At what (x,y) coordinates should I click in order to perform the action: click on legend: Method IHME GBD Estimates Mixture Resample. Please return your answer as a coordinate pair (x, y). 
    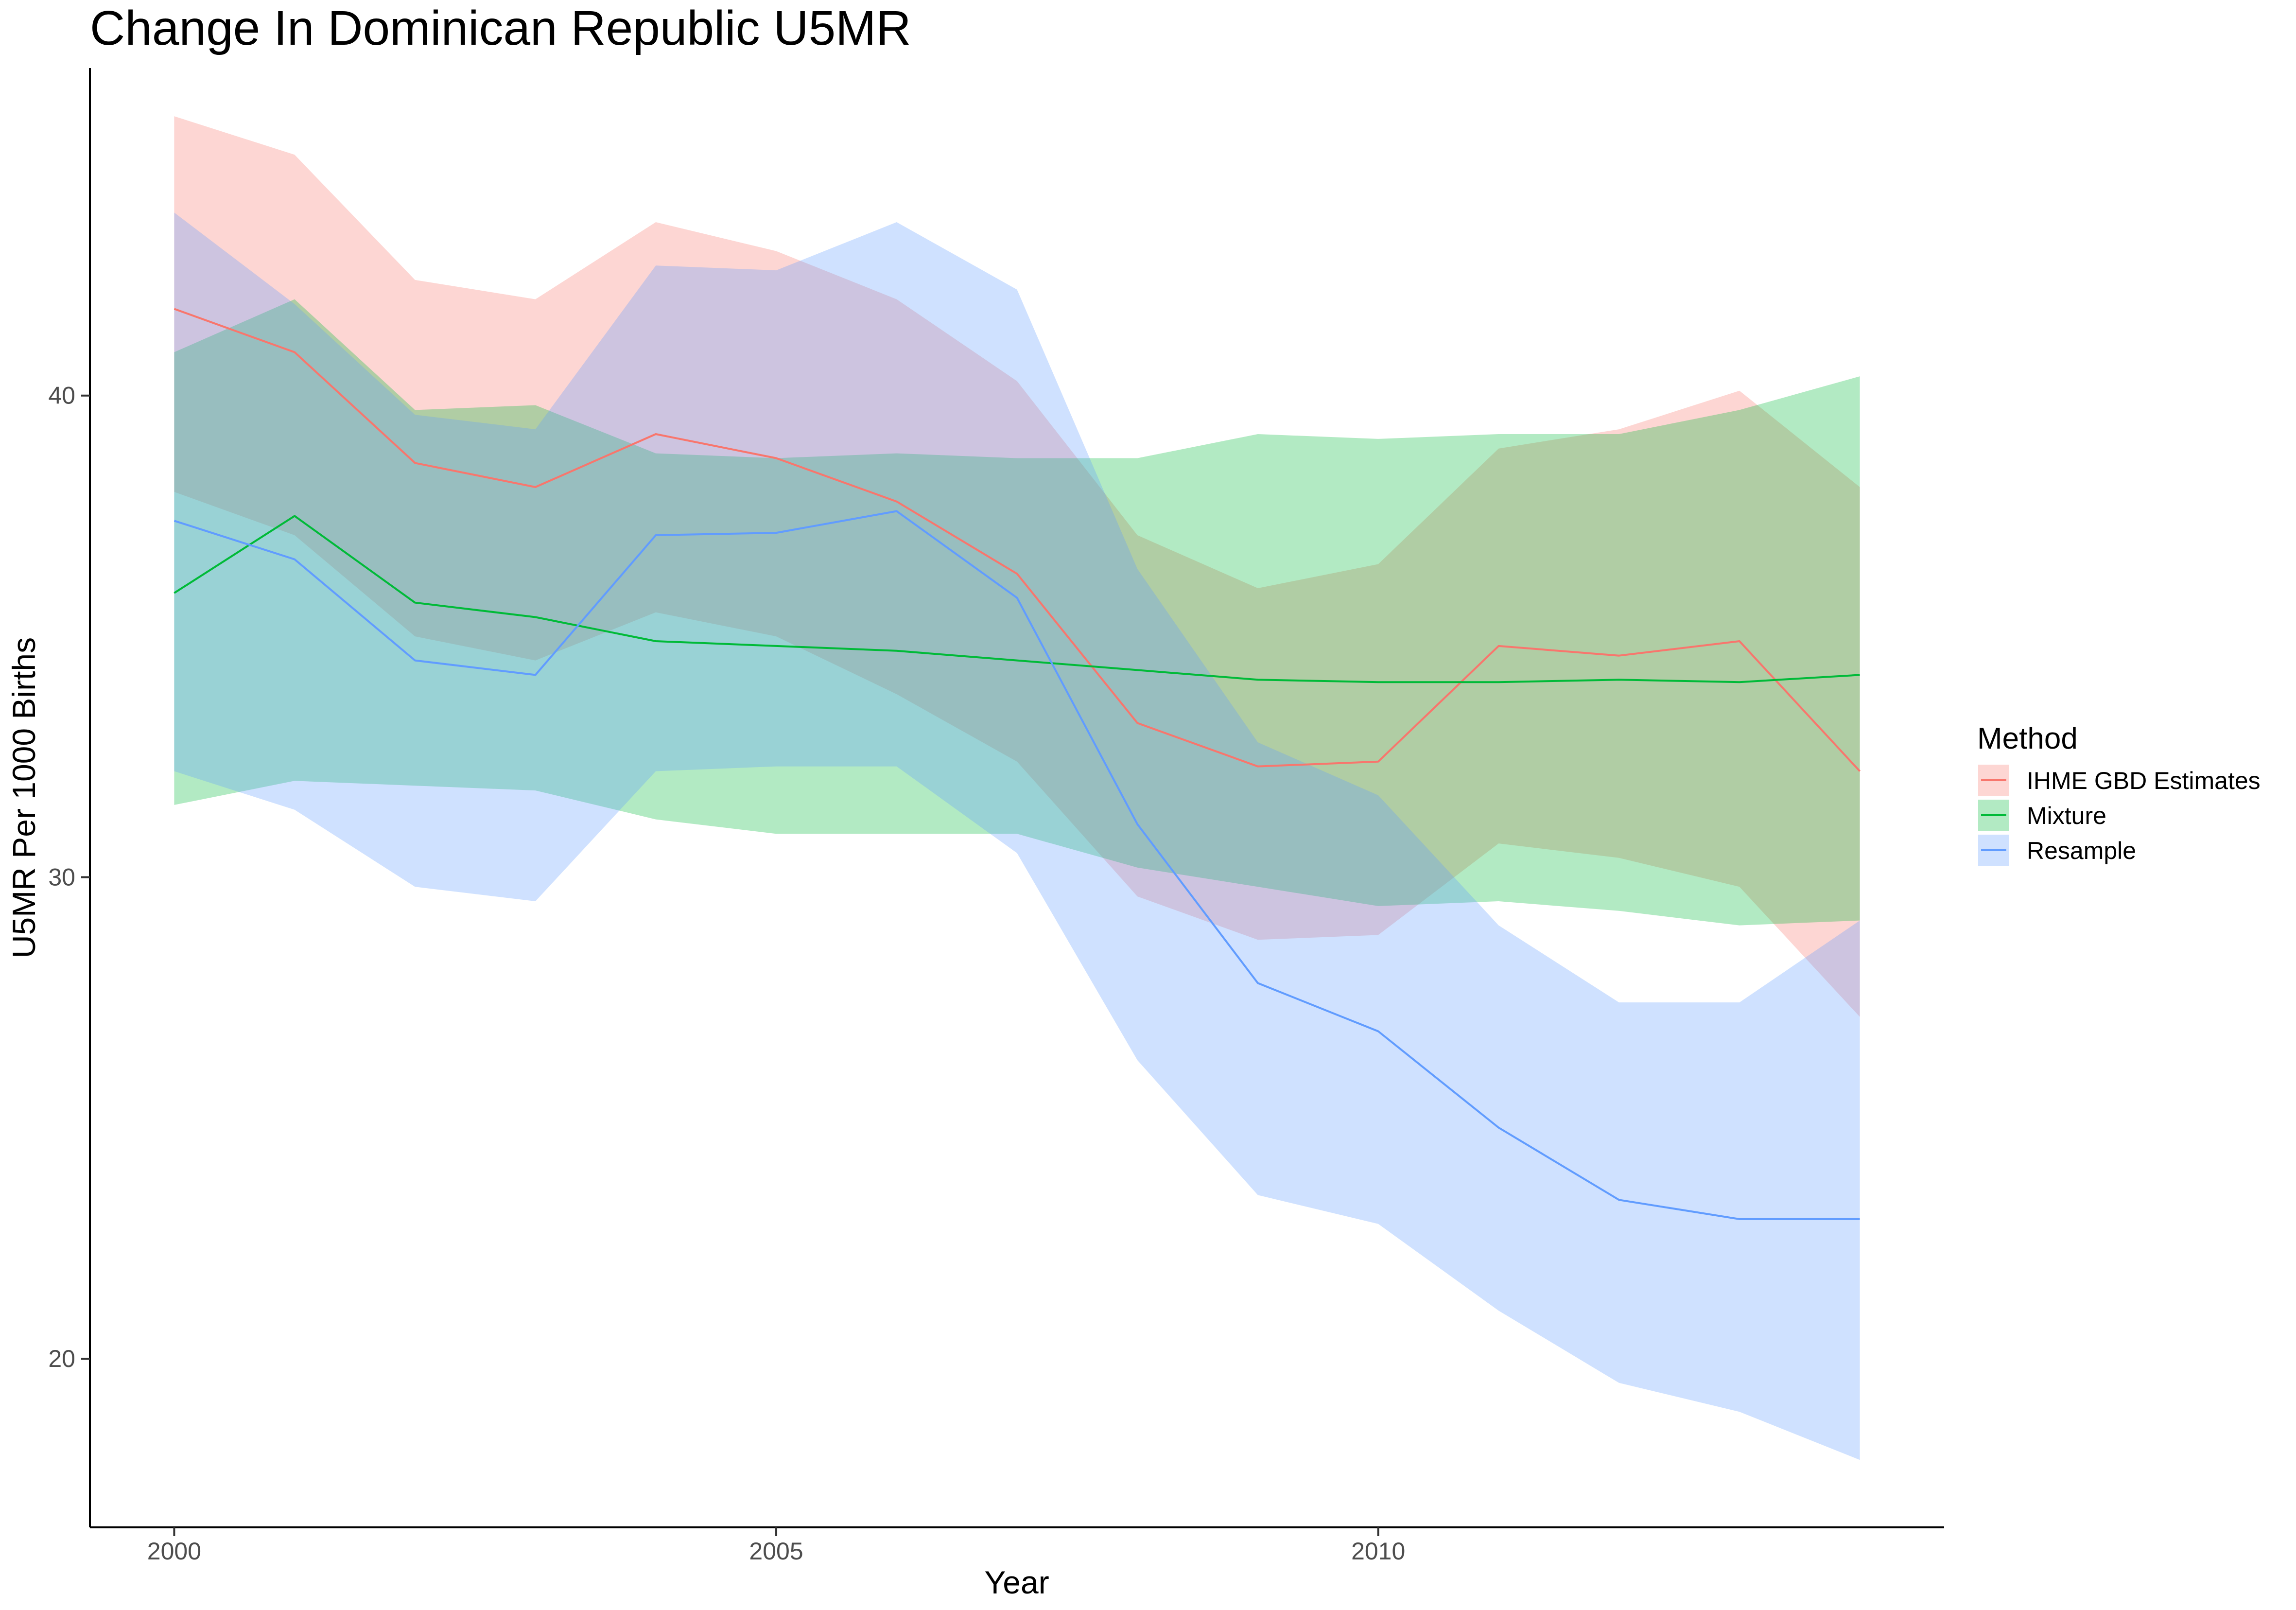
    Looking at the image, I should click on (2119, 794).